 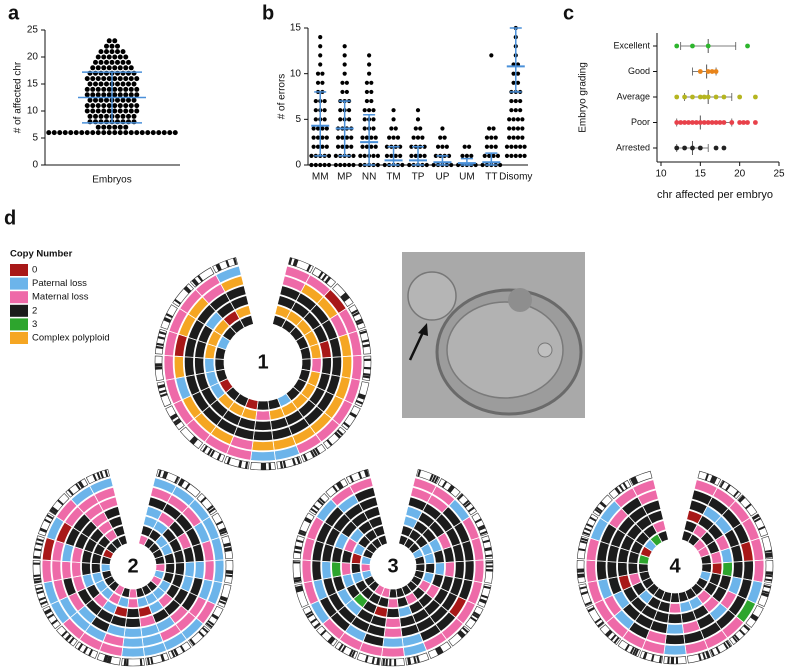 I want to click on panel-label: d, so click(x=10, y=218).